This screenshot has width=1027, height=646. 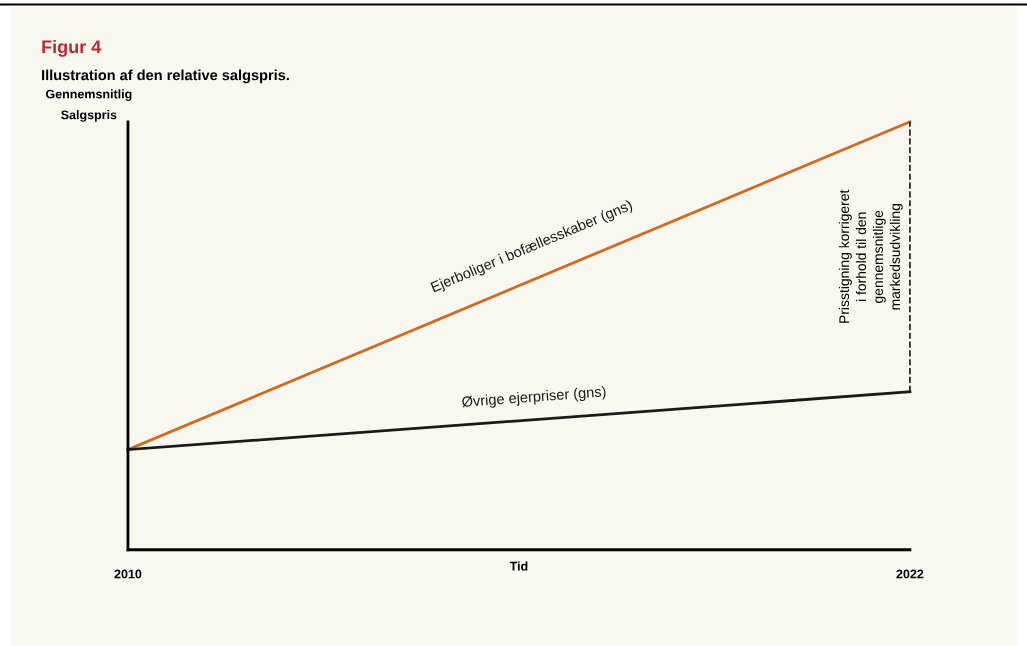 What do you see at coordinates (165, 76) in the screenshot?
I see `chart-subtitle: Illustration af den relative salgspris.` at bounding box center [165, 76].